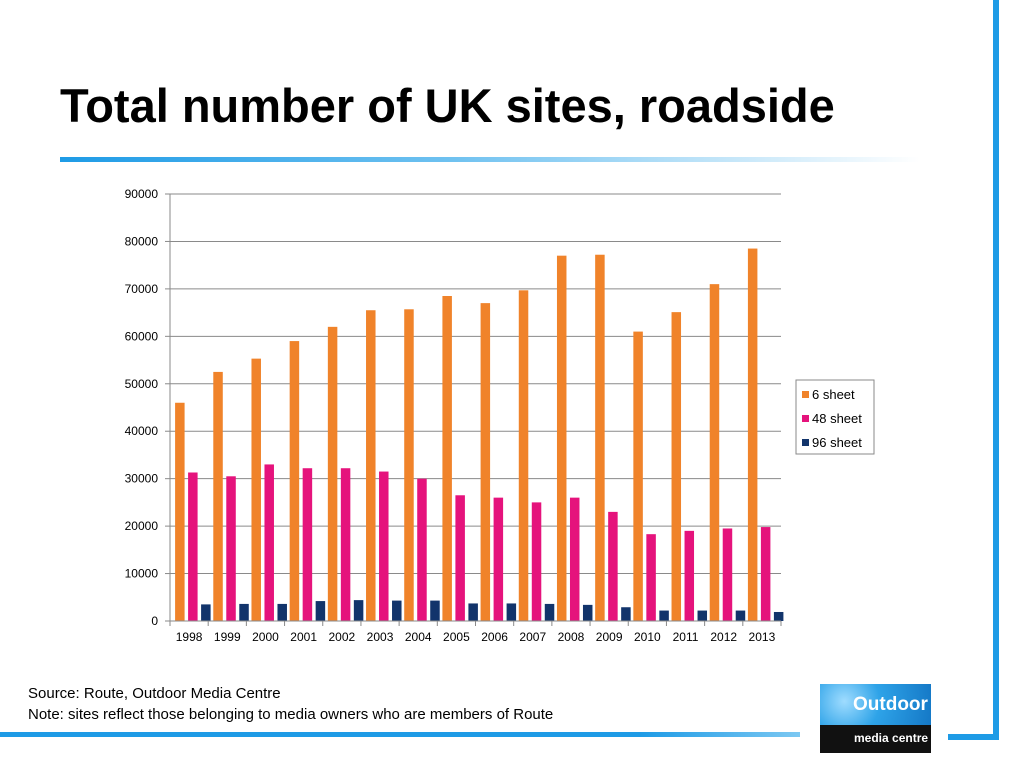  Describe the element at coordinates (740, 615) in the screenshot. I see `bar-96-sheet-2012` at that location.